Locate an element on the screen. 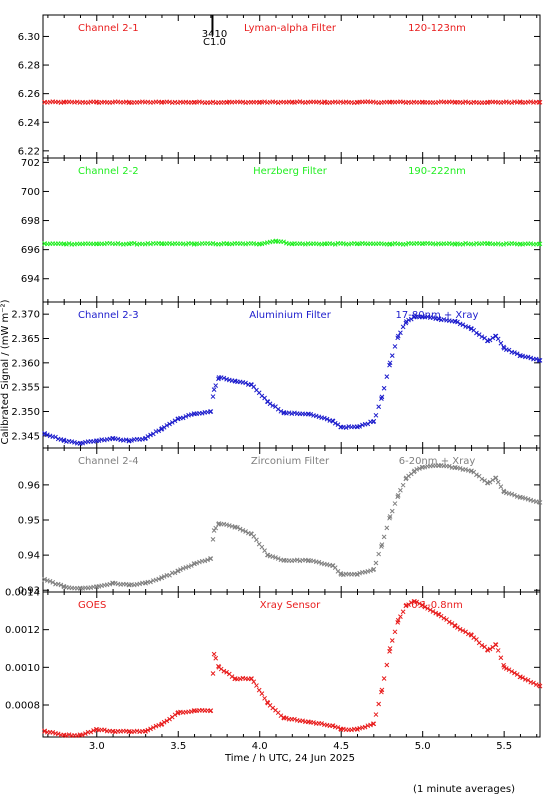 The height and width of the screenshot is (800, 550). filter-label: Herzberg Filter is located at coordinates (290, 171).